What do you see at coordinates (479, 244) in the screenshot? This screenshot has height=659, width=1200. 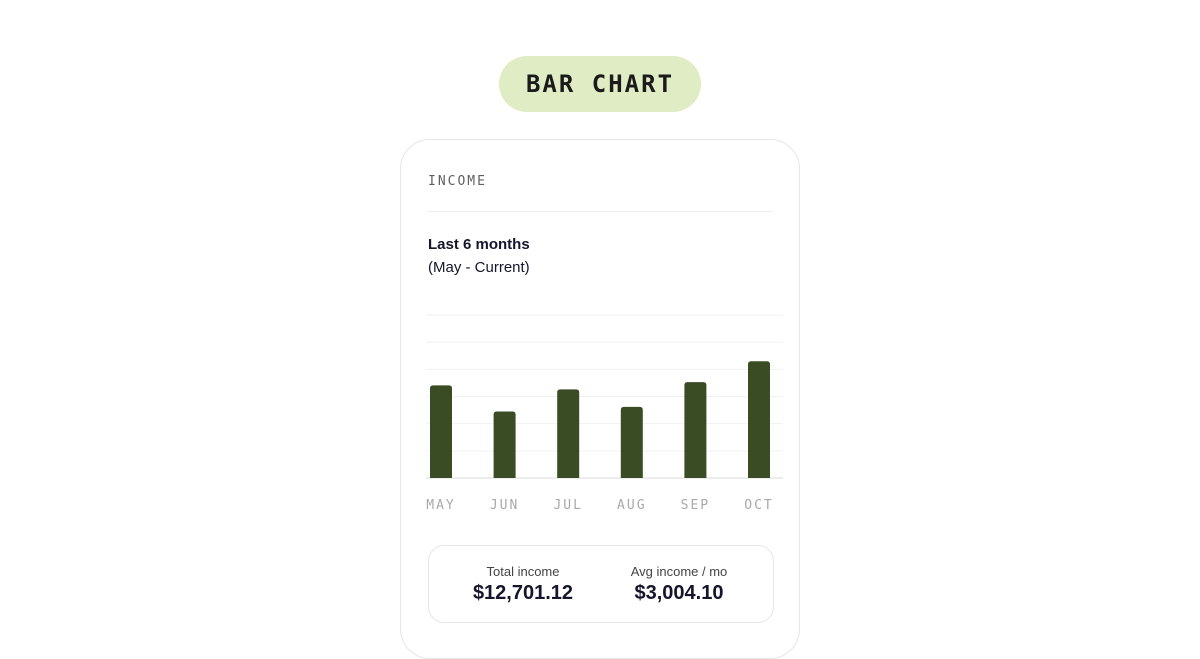 I see `period-title: Last 6 months` at bounding box center [479, 244].